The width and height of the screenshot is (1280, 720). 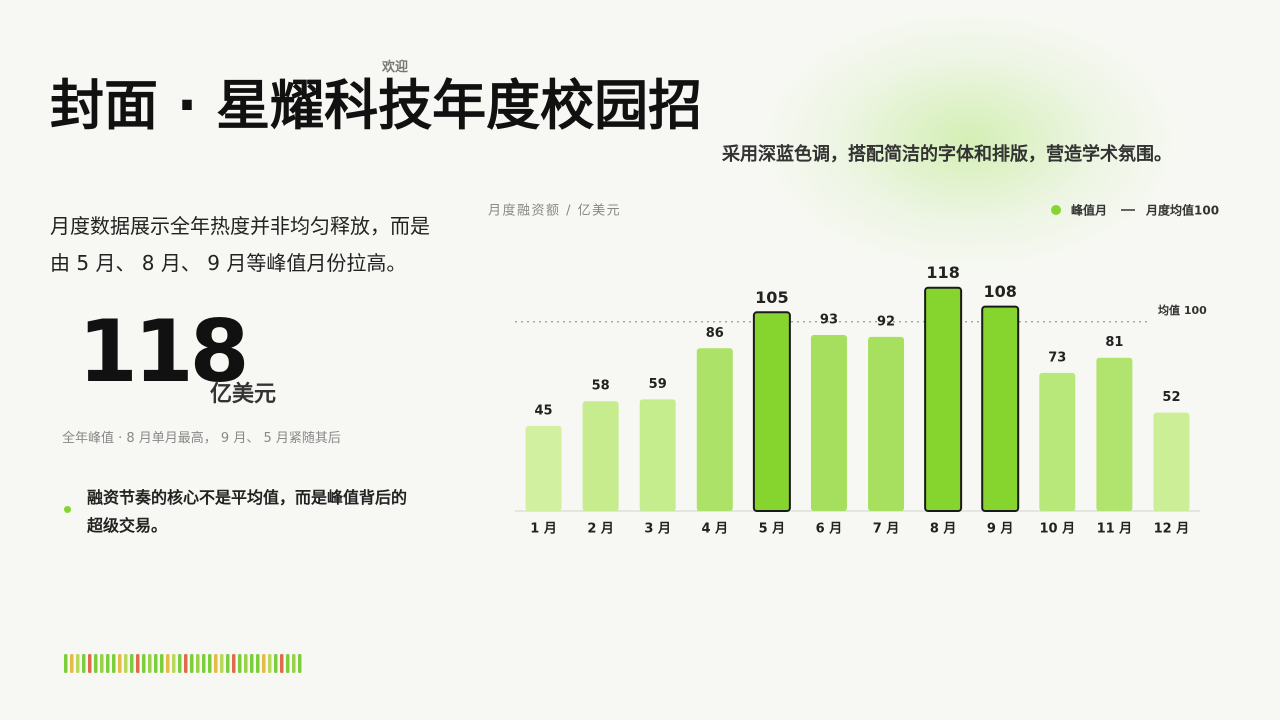 I want to click on x-tick-label: 10 月, so click(x=1057, y=529).